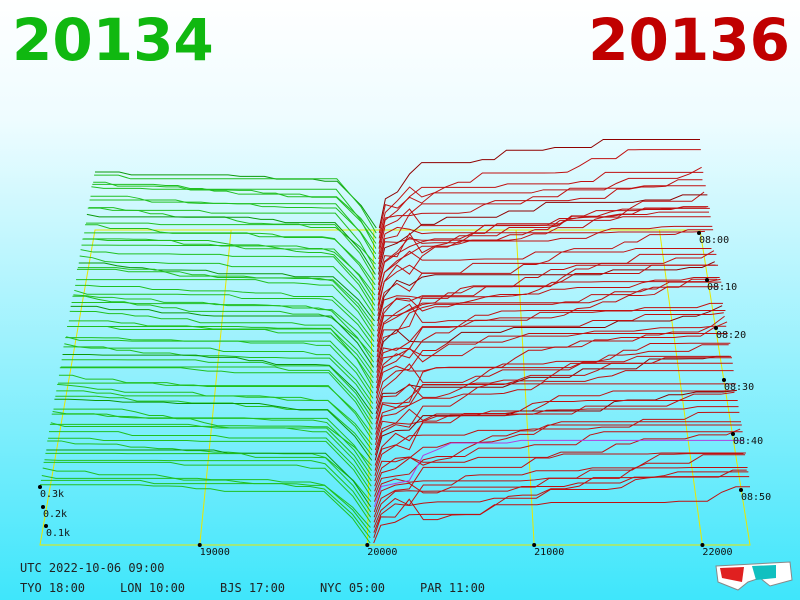 This screenshot has width=800, height=600. Describe the element at coordinates (58, 533) in the screenshot. I see `depth-tick-label: 0.1k` at that location.